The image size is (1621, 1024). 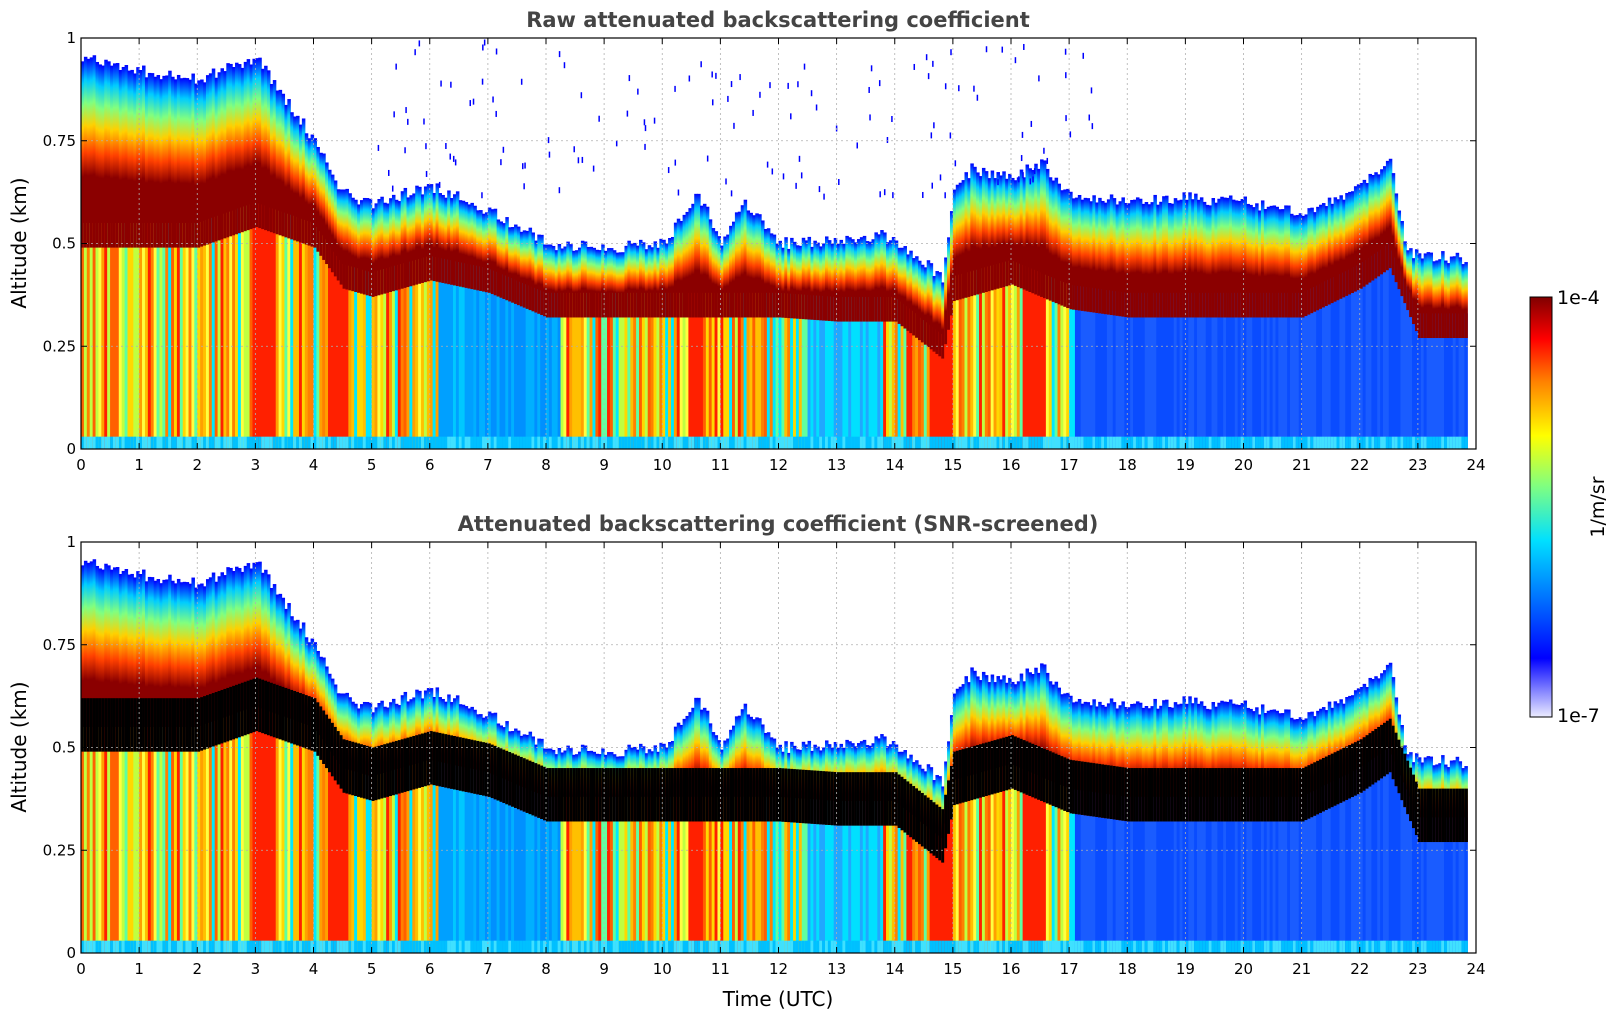 I want to click on x-tick-label: 13, so click(x=836, y=969).